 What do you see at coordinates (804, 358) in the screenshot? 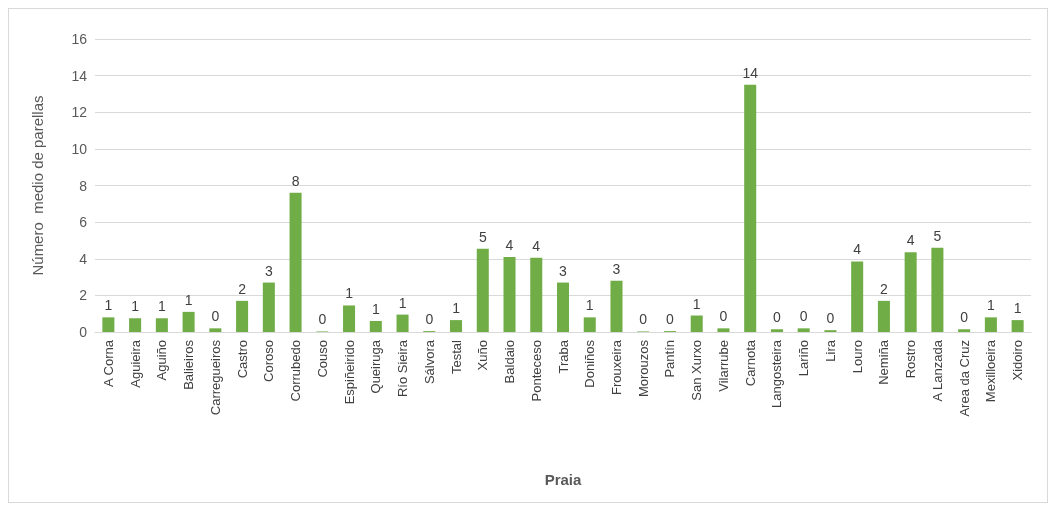
I see `x-tick-label: Lariño` at bounding box center [804, 358].